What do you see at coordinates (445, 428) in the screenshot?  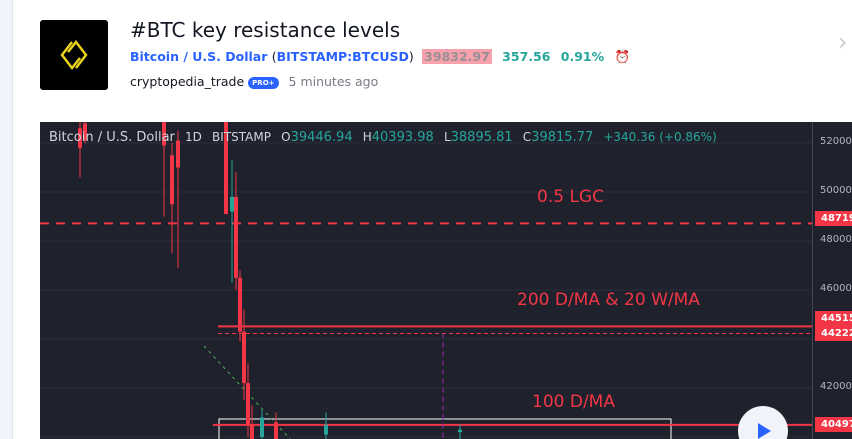 I see `range-box` at bounding box center [445, 428].